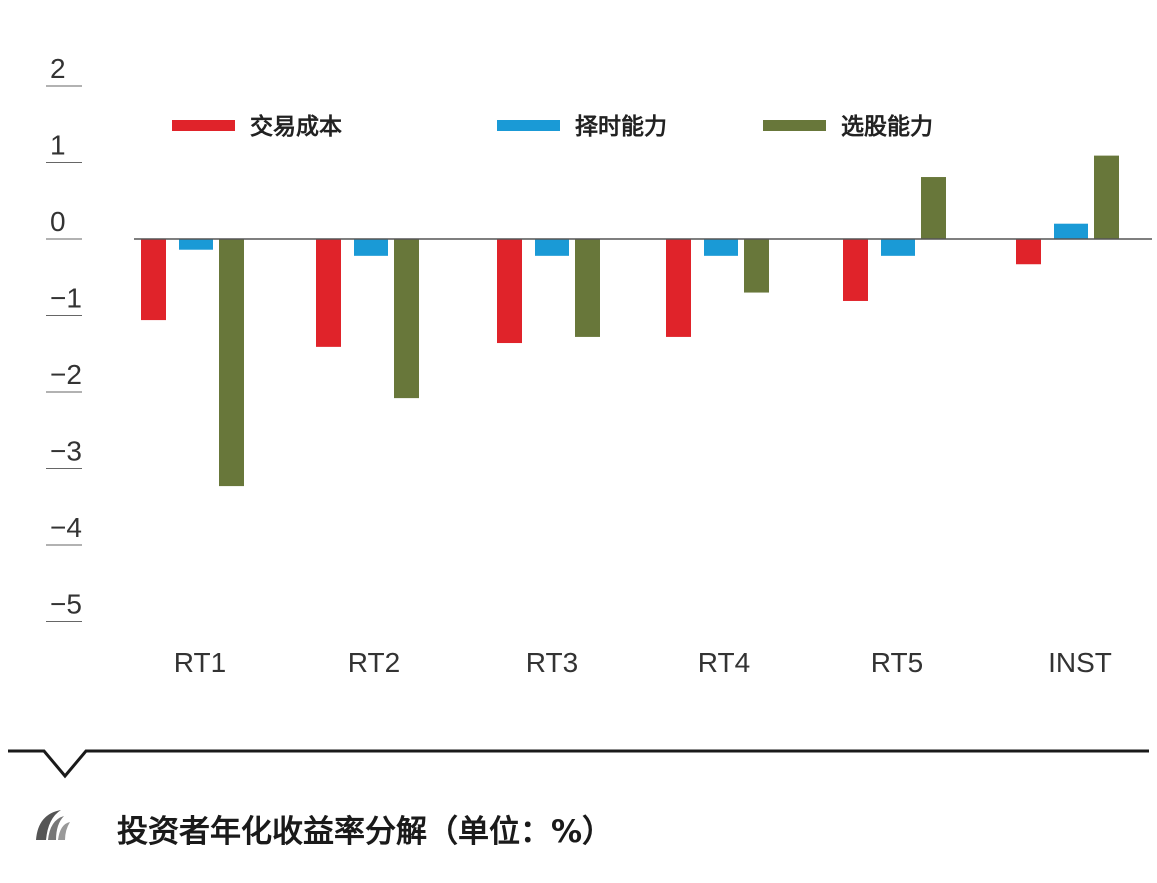 This screenshot has width=1157, height=883. Describe the element at coordinates (66, 298) in the screenshot. I see `y-tick-label: −1` at that location.